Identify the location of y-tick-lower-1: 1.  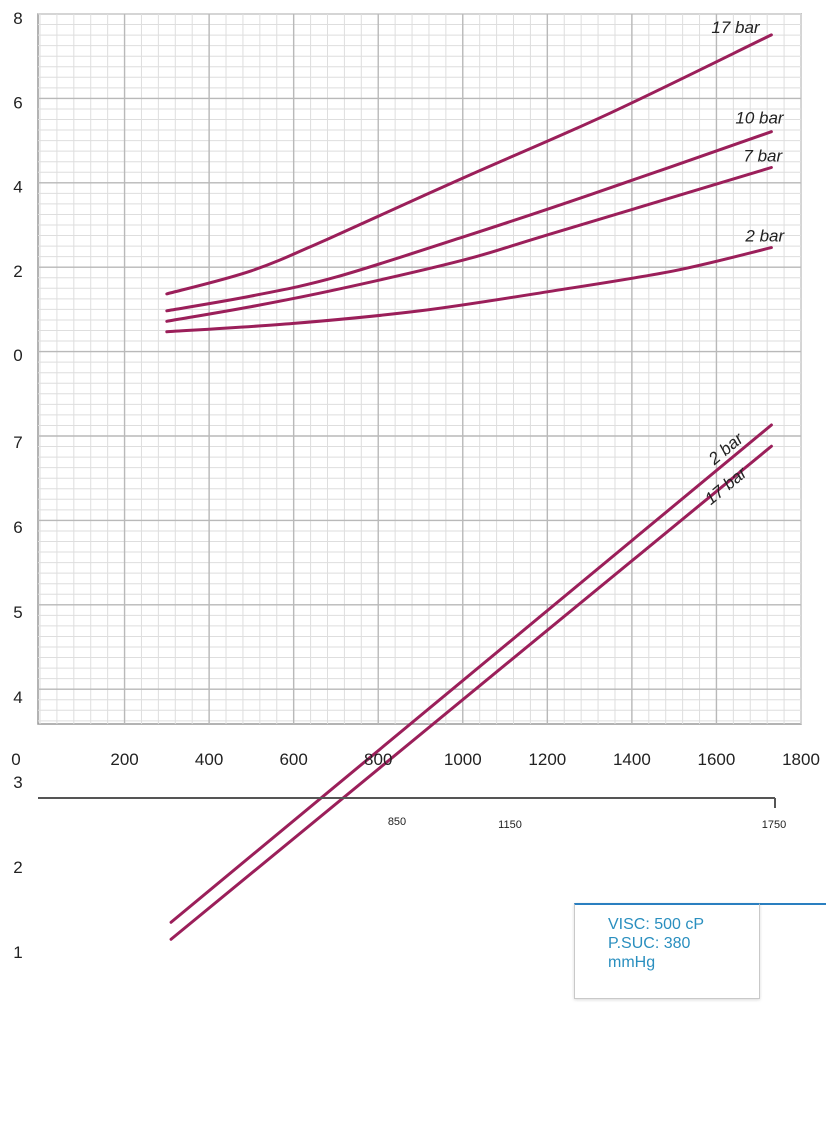
(17, 952).